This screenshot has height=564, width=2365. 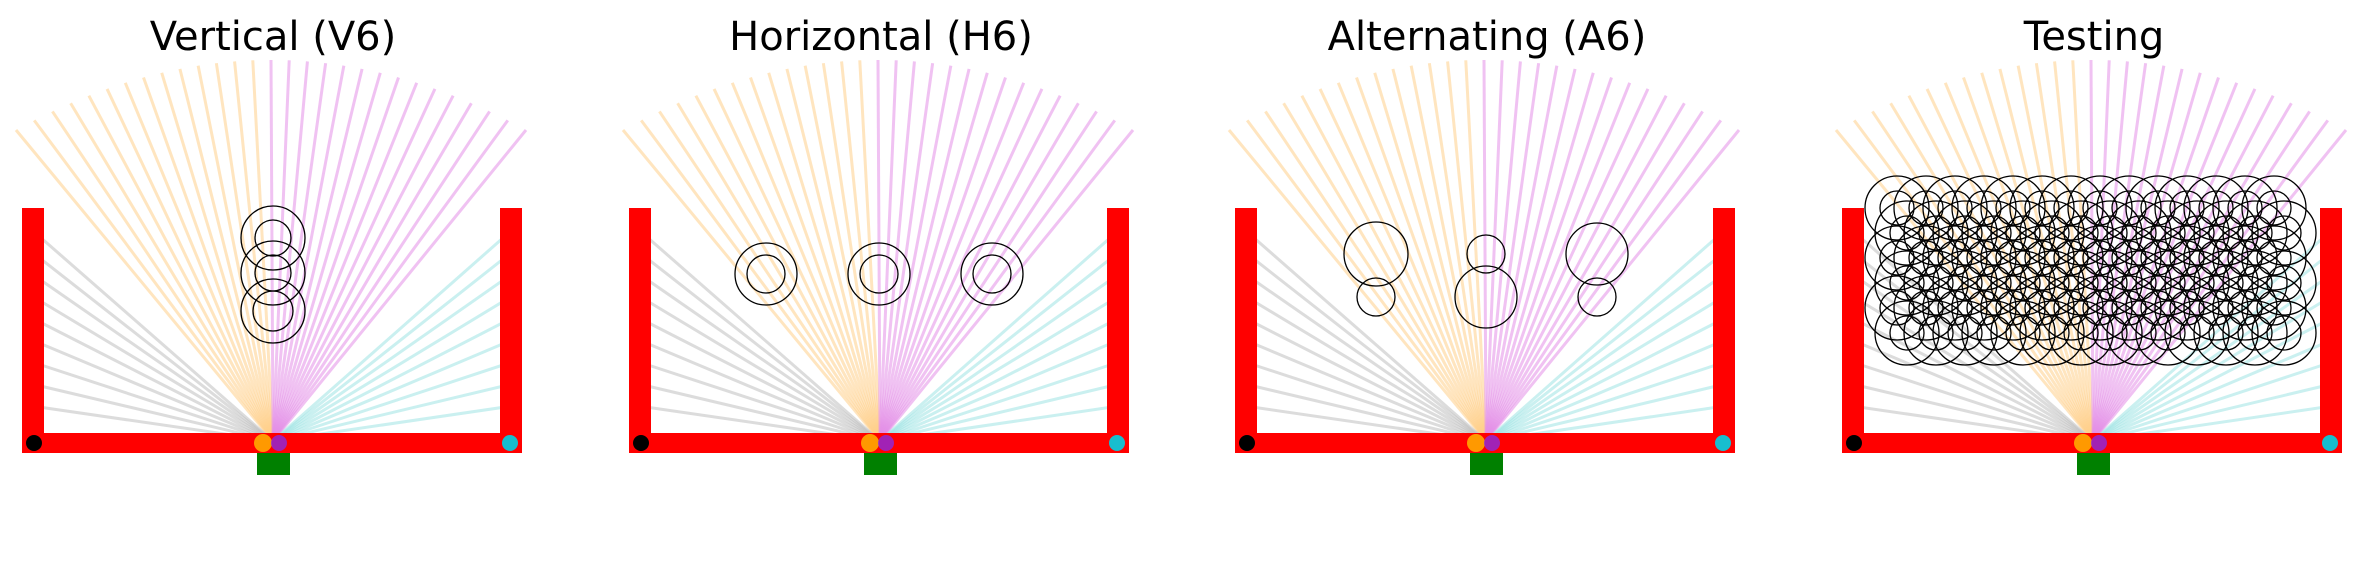 What do you see at coordinates (1487, 37) in the screenshot?
I see `panel-title-alternating: Alternating (A6)` at bounding box center [1487, 37].